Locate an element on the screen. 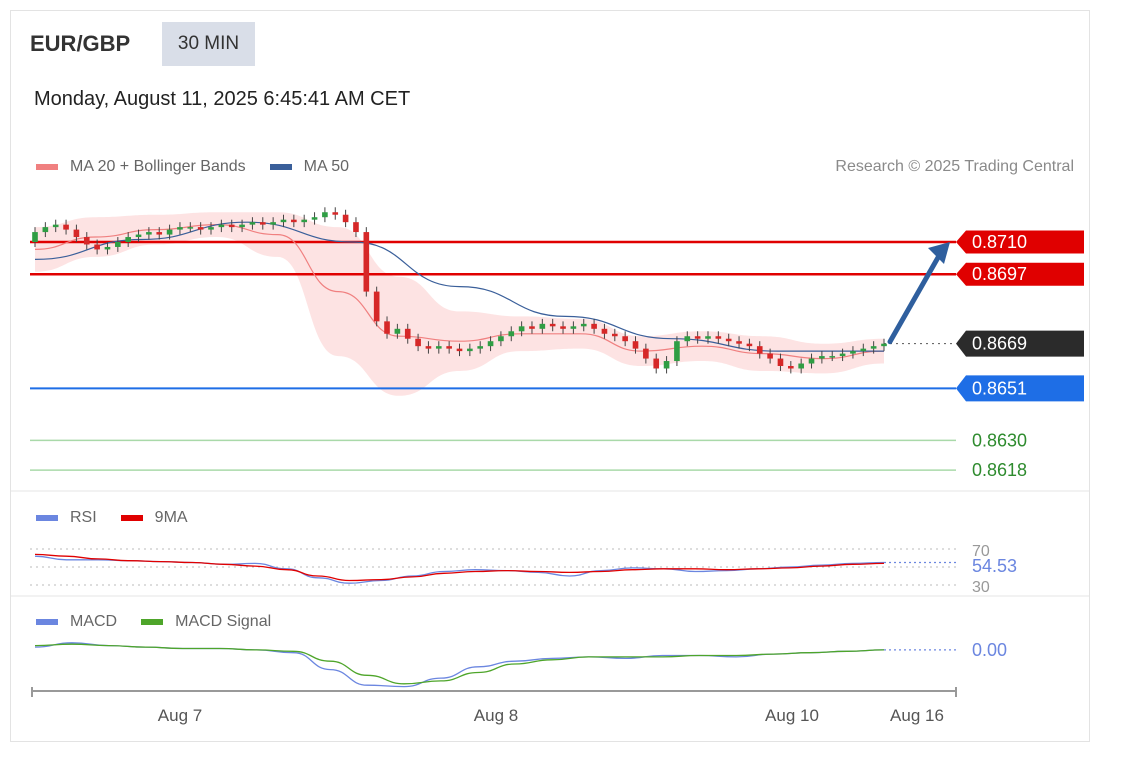 The image size is (1128, 774). rsi-legend-label: RSI is located at coordinates (83, 517).